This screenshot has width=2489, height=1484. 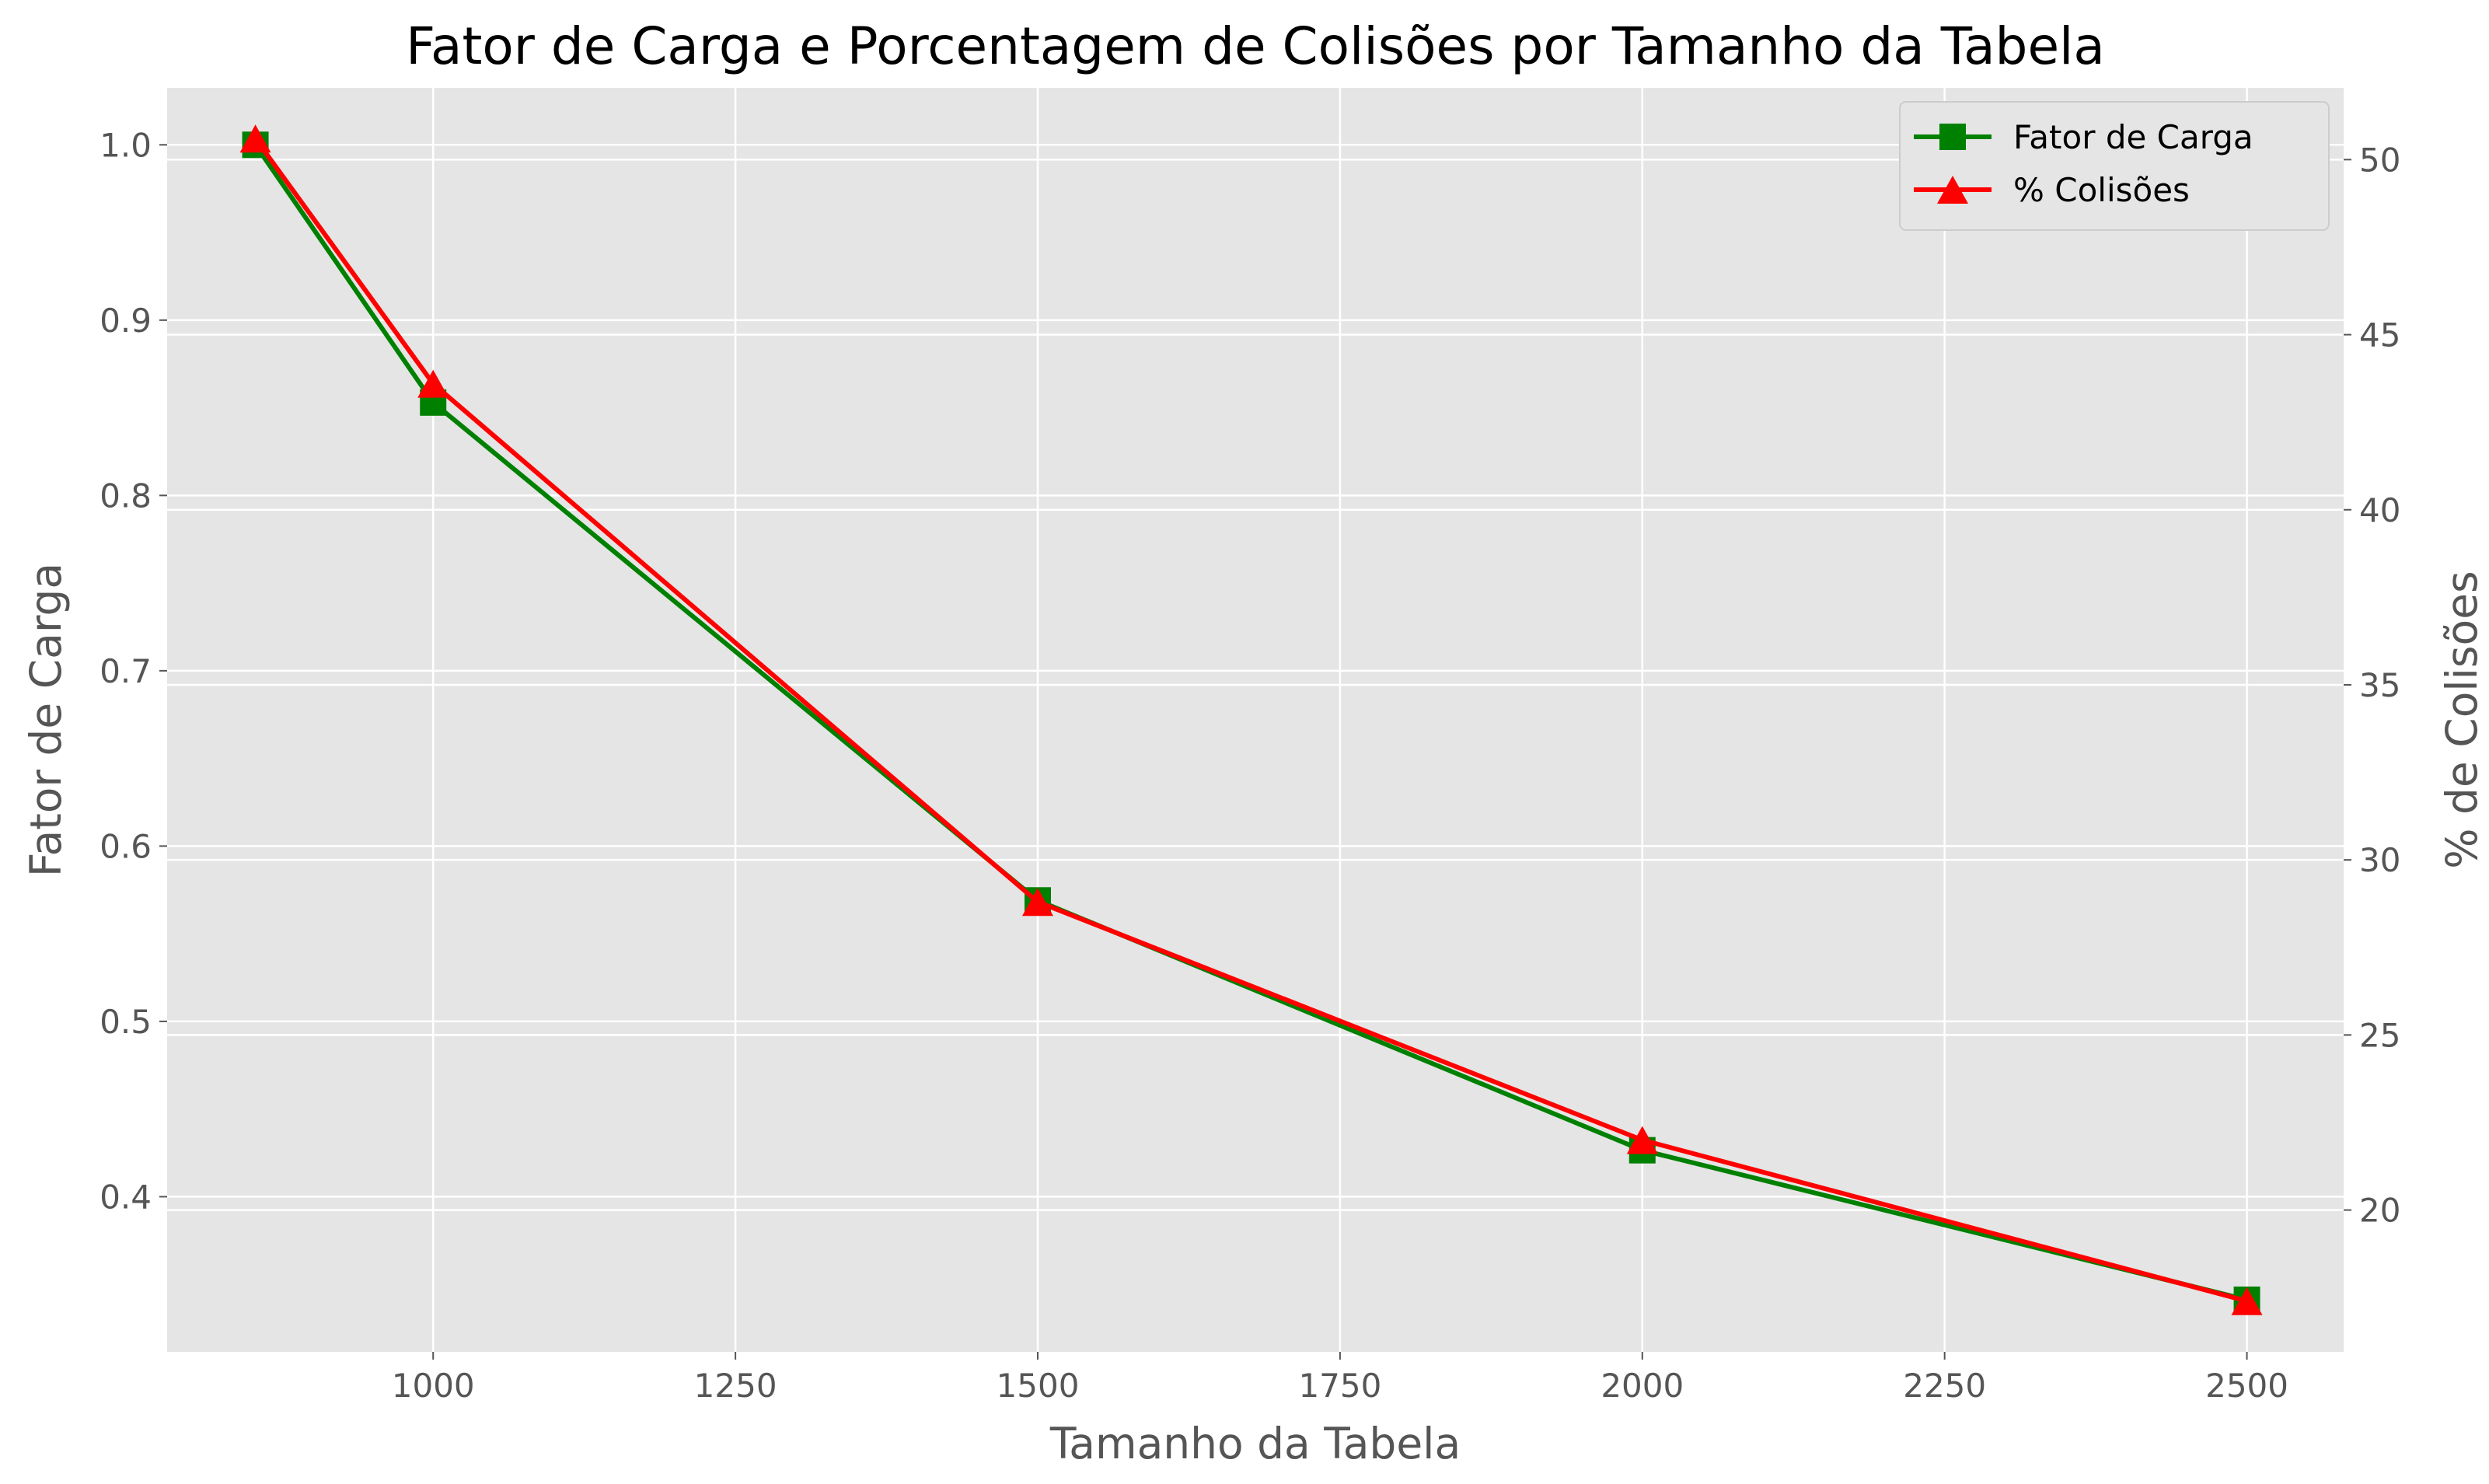 I want to click on y2-tick-label: 40, so click(x=2380, y=510).